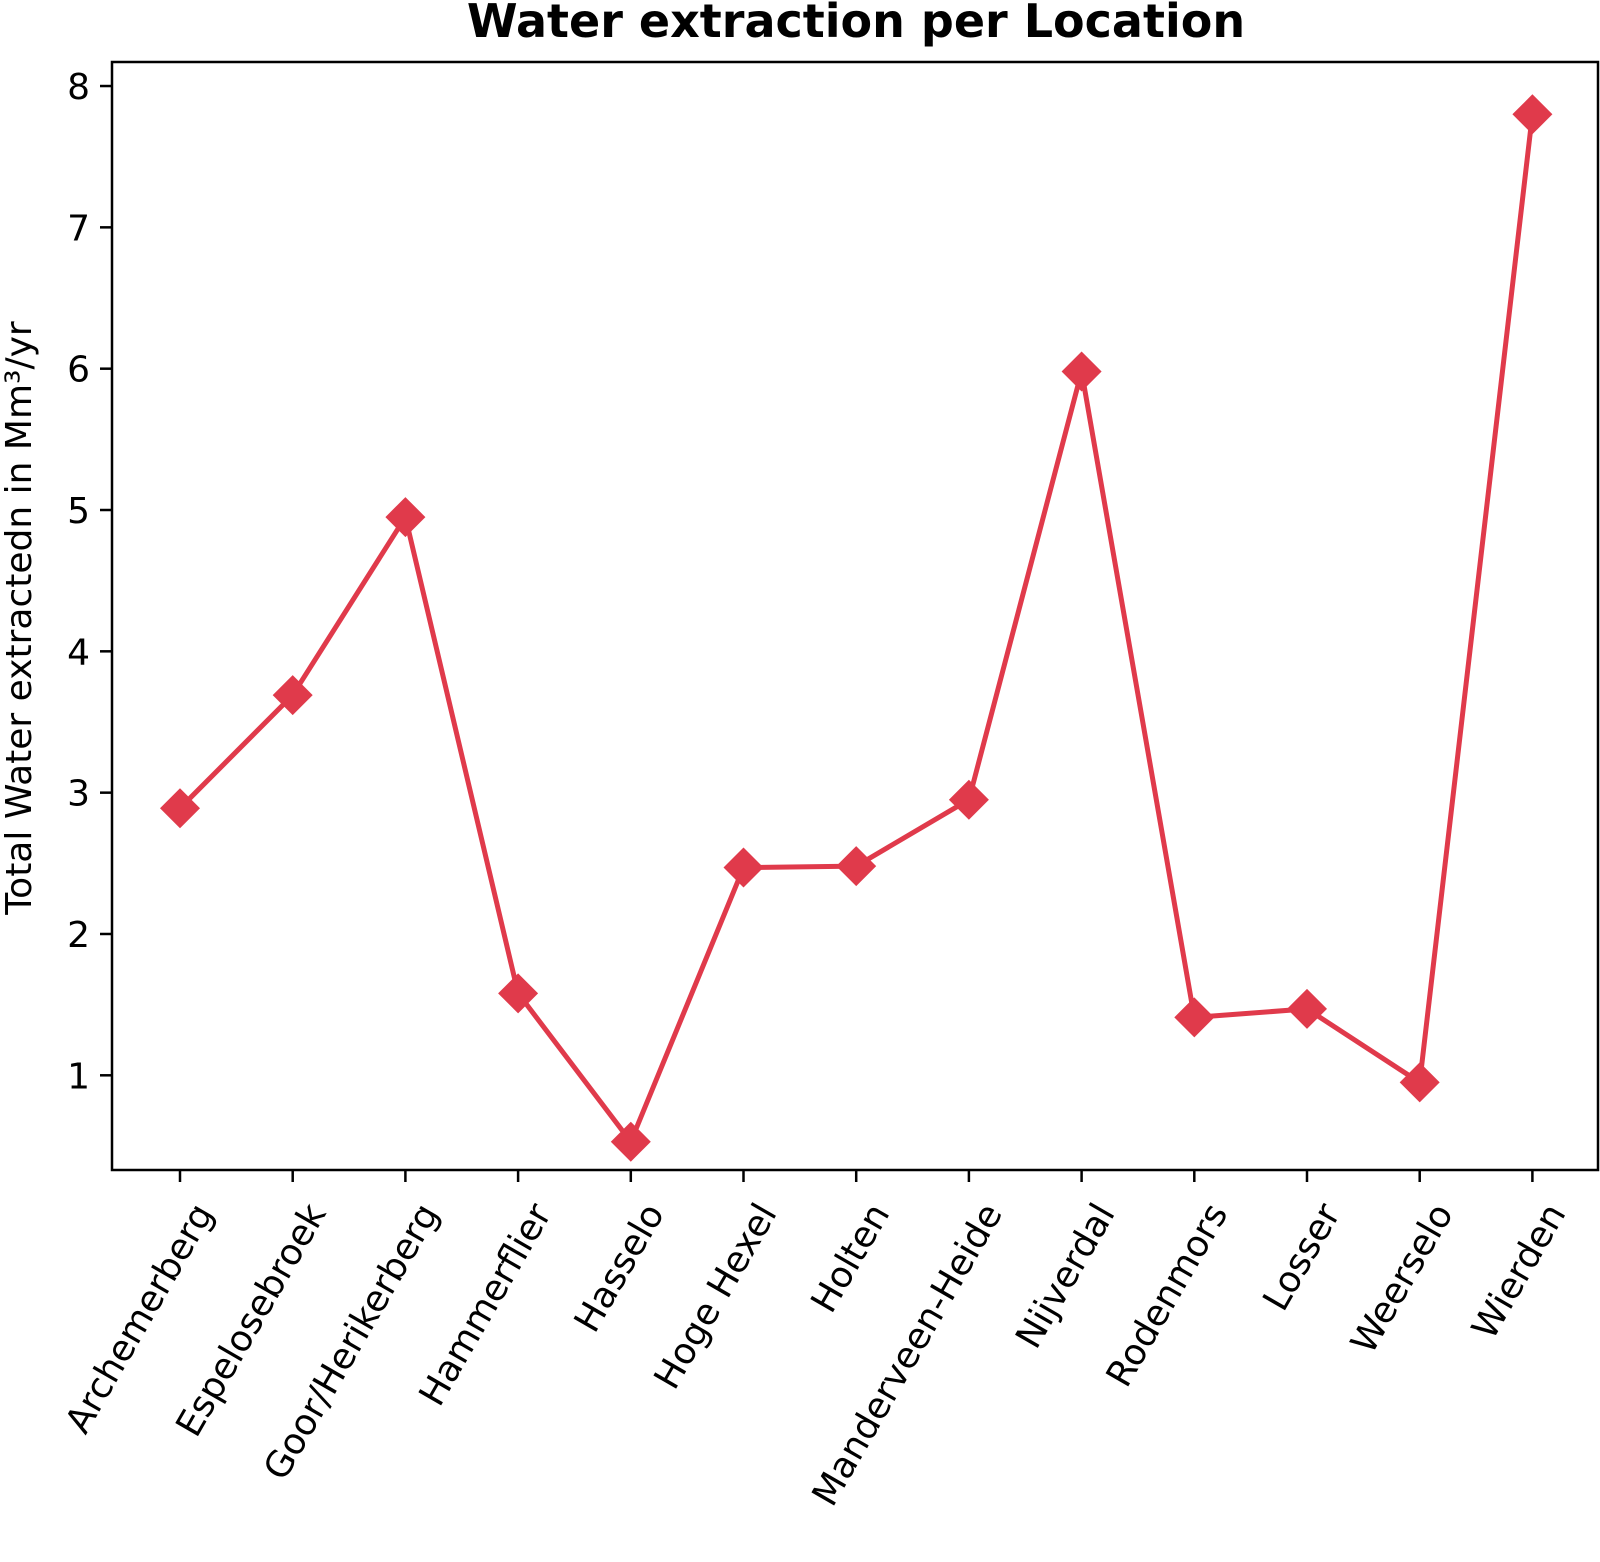 This screenshot has width=1600, height=1562. Describe the element at coordinates (1065, 1276) in the screenshot. I see `x-tick-label: Nijverdal` at that location.